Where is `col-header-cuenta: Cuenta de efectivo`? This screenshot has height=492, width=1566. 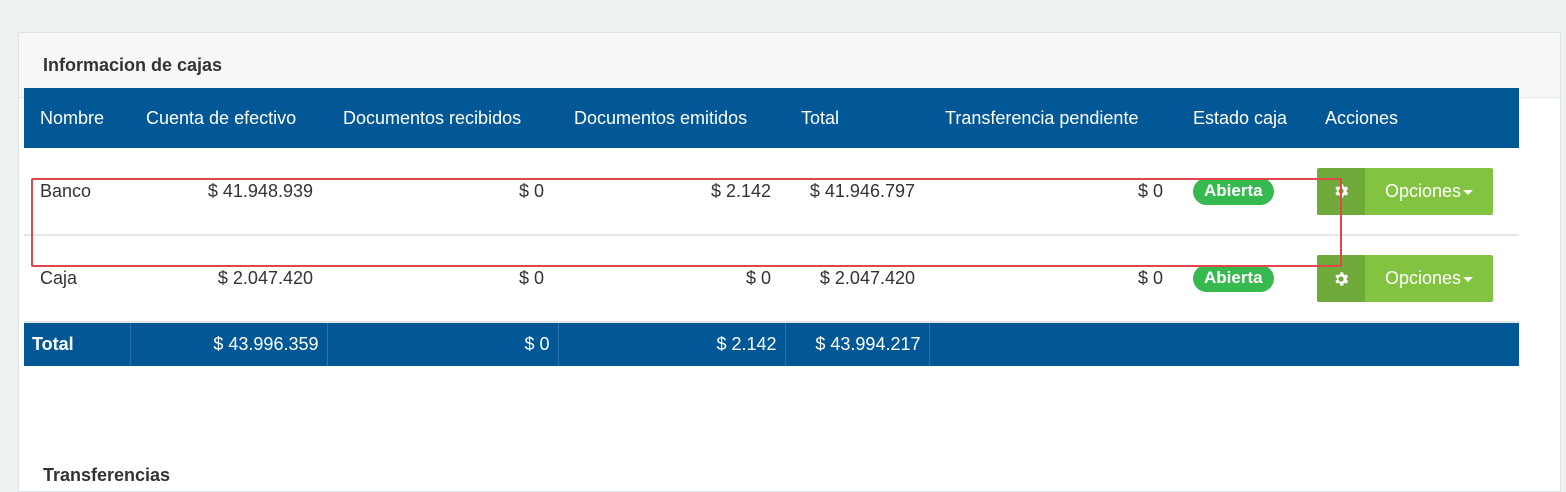 col-header-cuenta: Cuenta de efectivo is located at coordinates (221, 117).